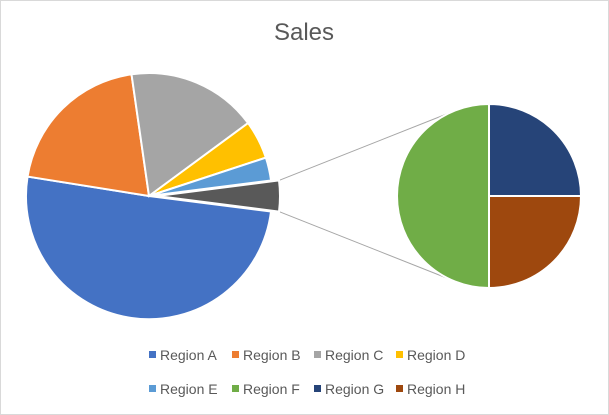  Describe the element at coordinates (364, 196) in the screenshot. I see `connector-lines` at that location.